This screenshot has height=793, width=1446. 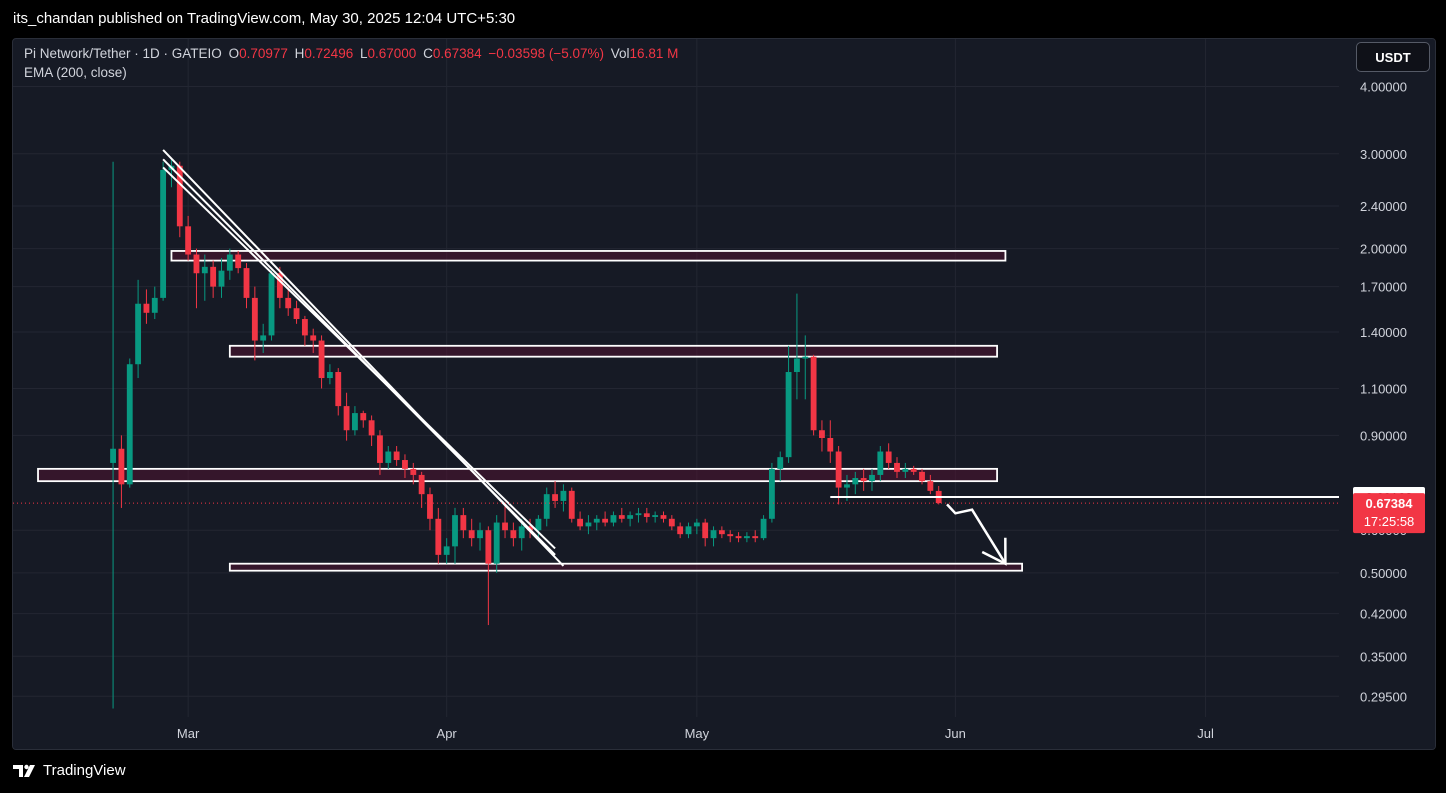 I want to click on projection-arrow-head, so click(x=994, y=551).